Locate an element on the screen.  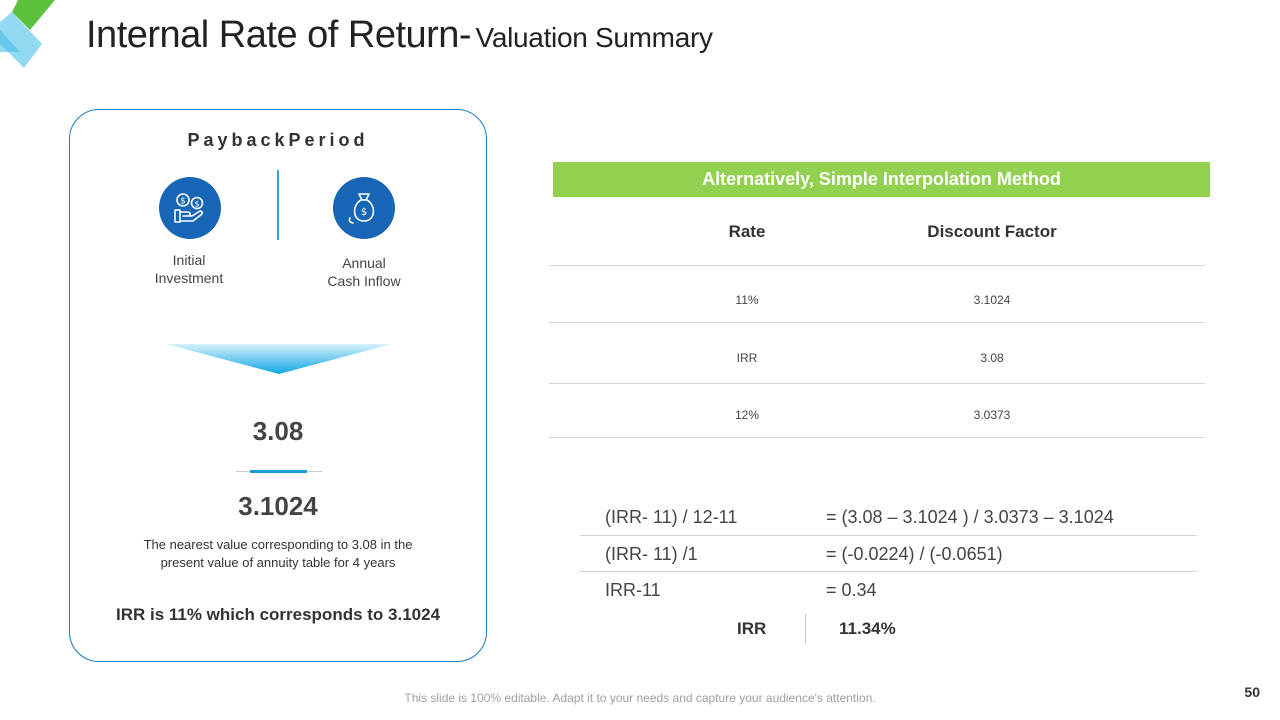
row1-rate: 11% is located at coordinates (747, 300).